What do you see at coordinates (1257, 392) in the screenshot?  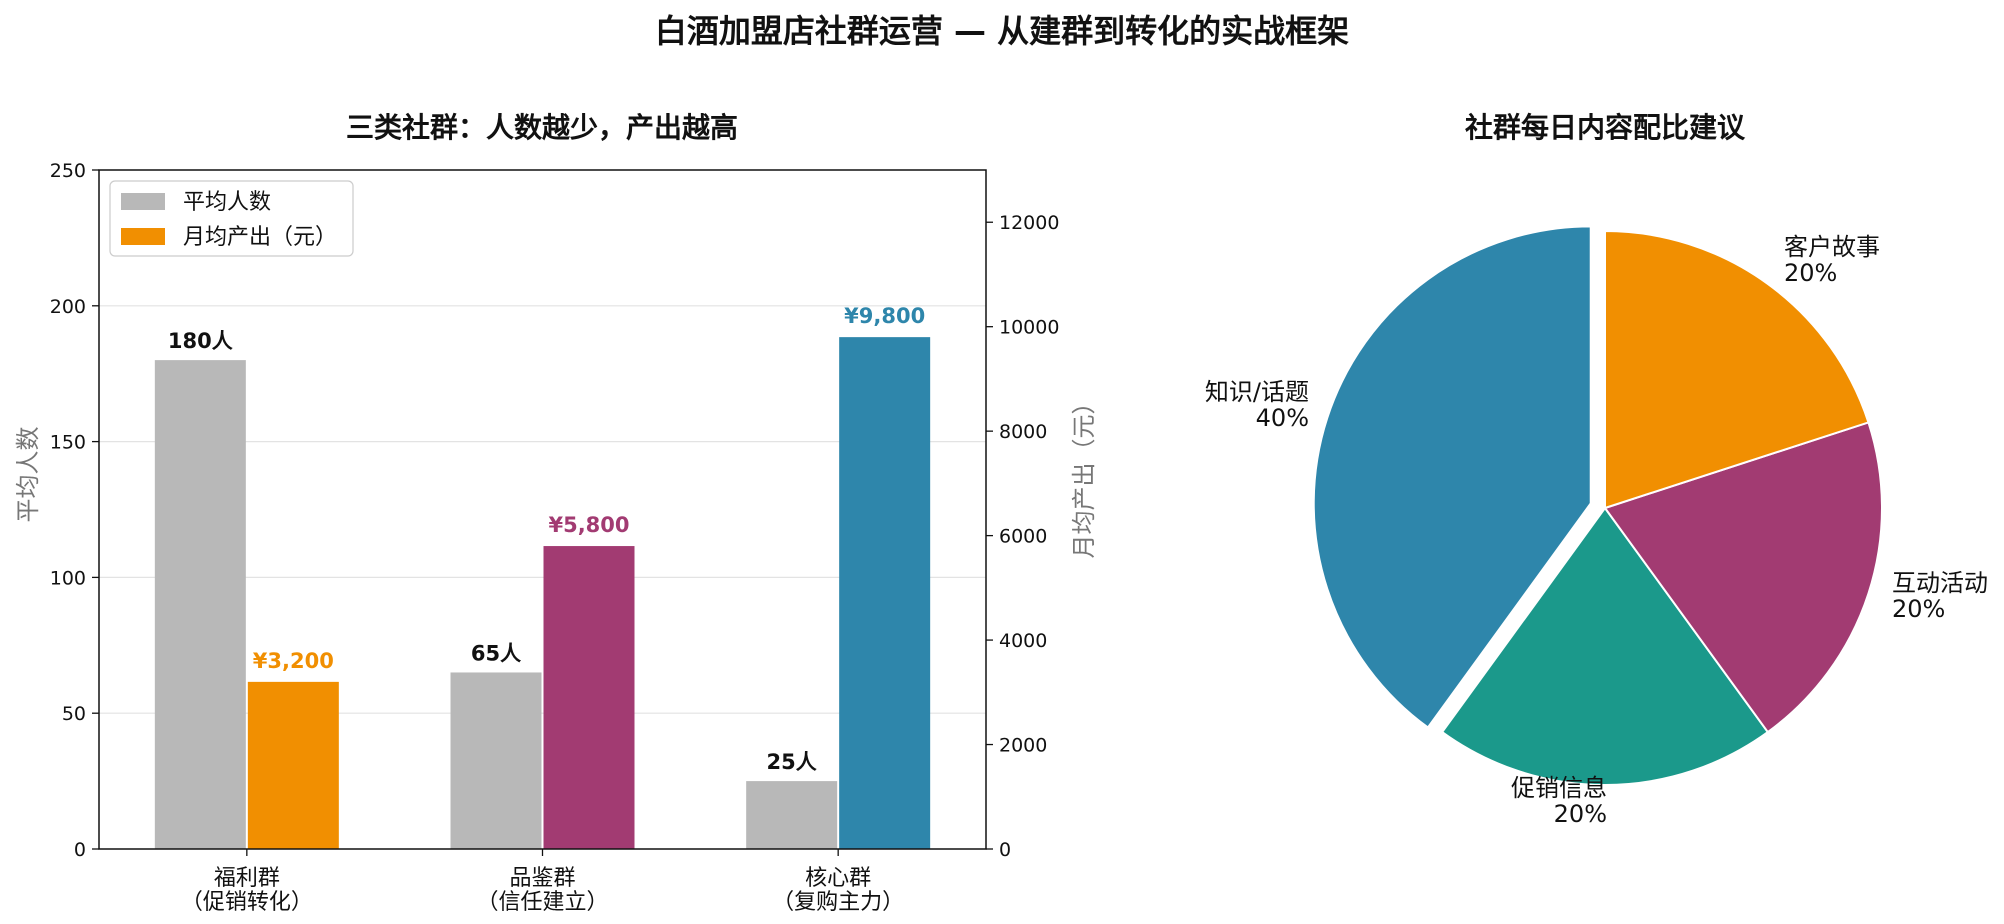 I see `pie-slice-label: 知识/话题` at bounding box center [1257, 392].